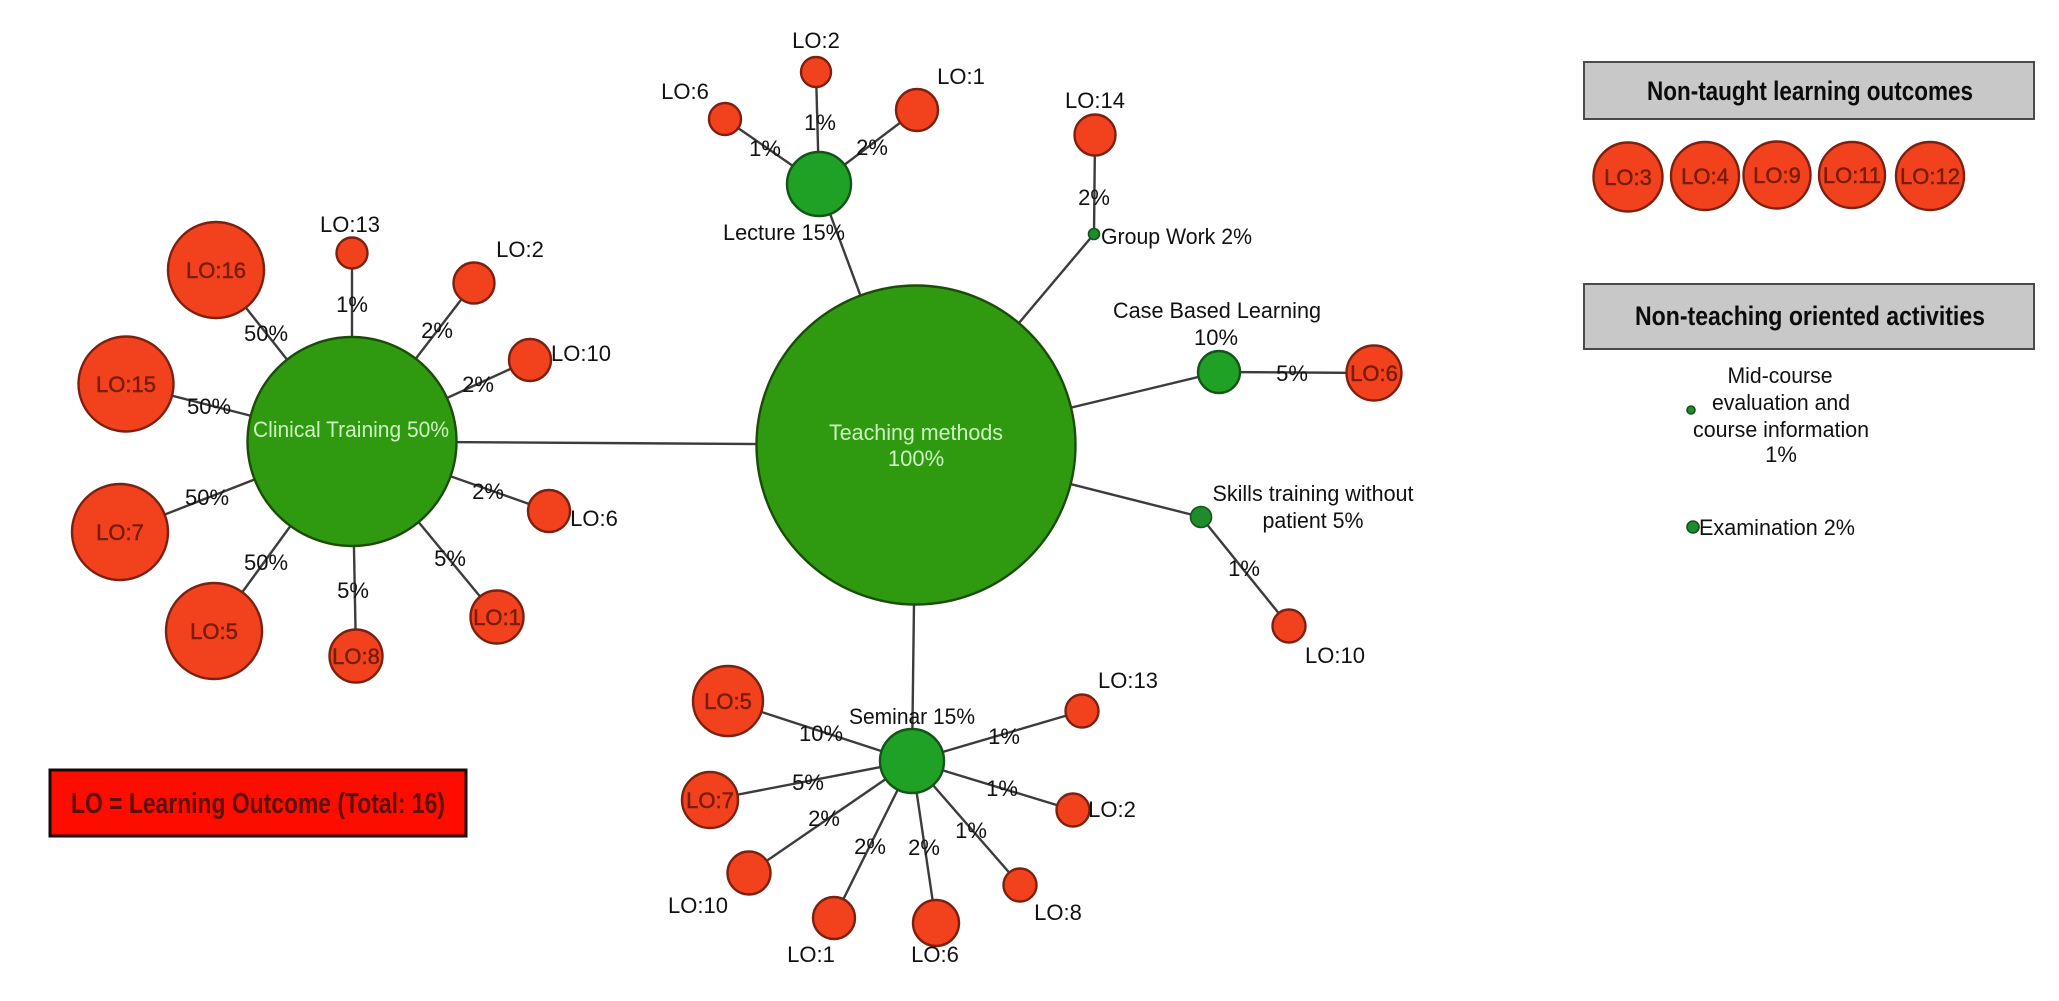 This screenshot has width=2059, height=1001. I want to click on svg-text:LO = Learning Outcome (Total:: LO = Learning Outcome (Total: 16), so click(258, 804).